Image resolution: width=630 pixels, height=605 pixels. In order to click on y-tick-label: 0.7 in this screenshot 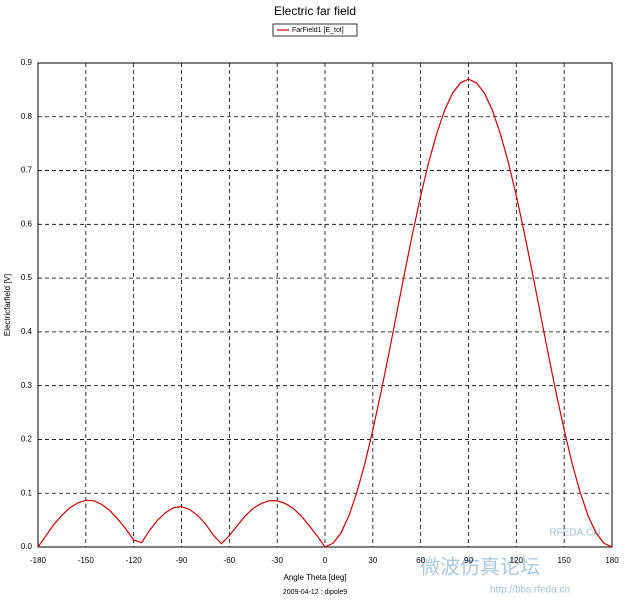, I will do `click(27, 170)`.